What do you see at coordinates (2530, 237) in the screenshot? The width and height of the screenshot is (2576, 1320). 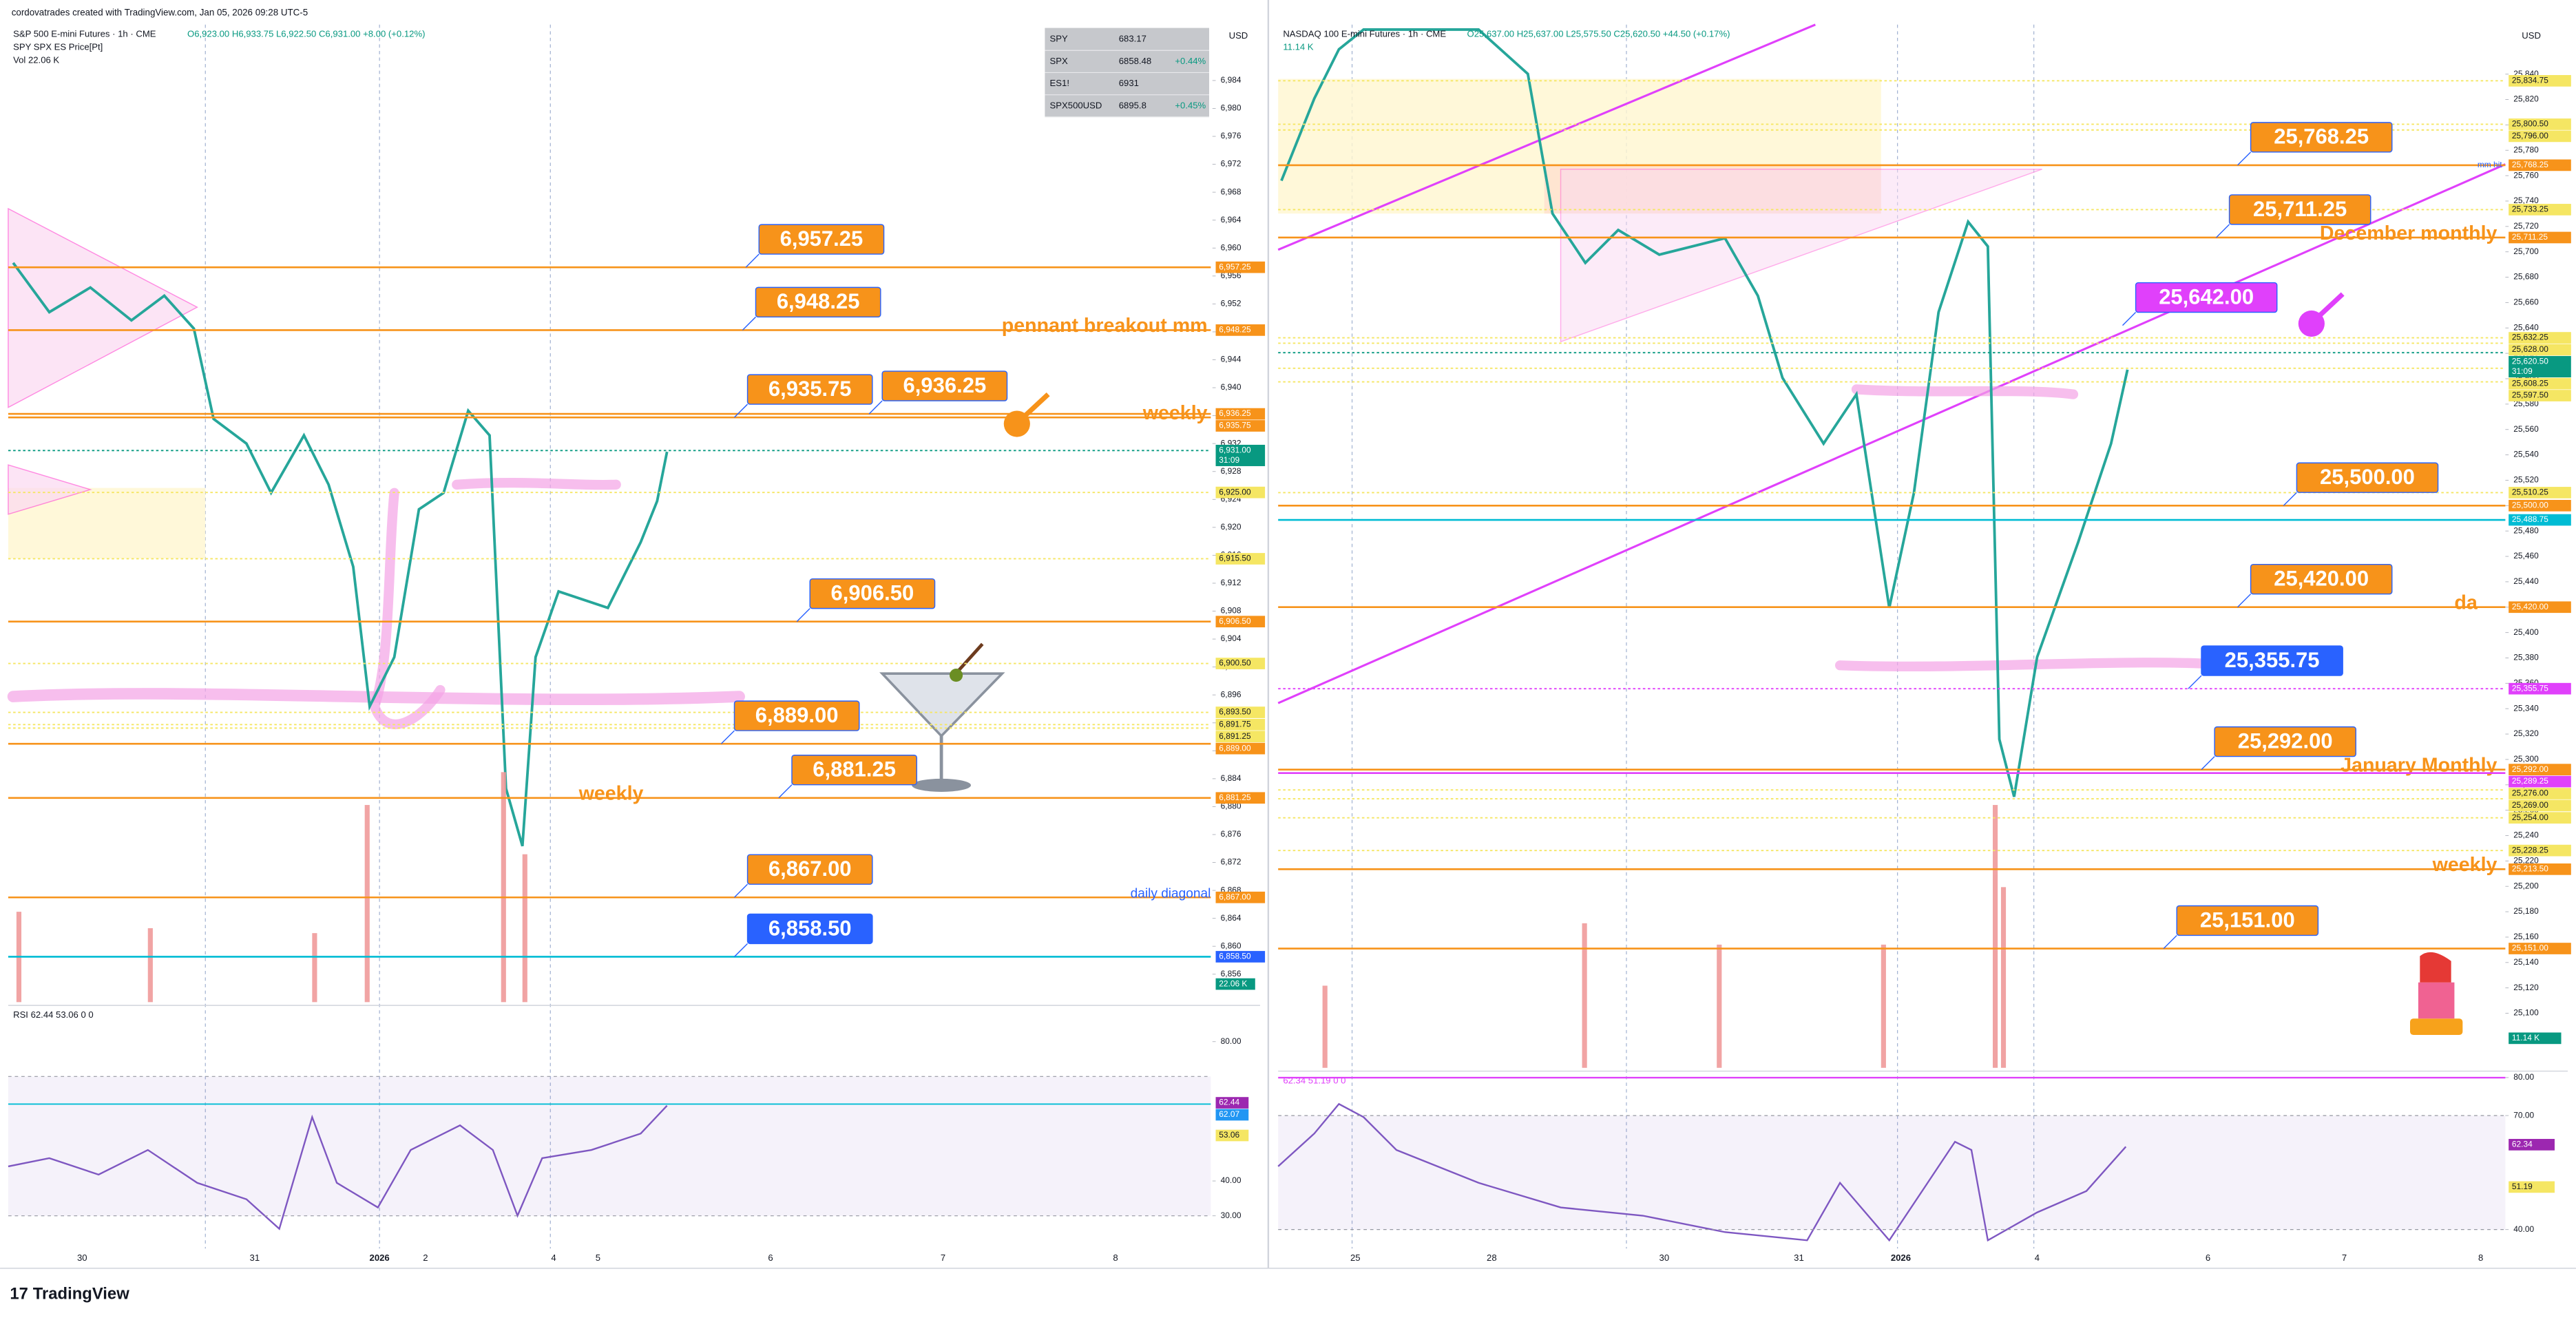 I see `axis-price-text: 25,711.25` at bounding box center [2530, 237].